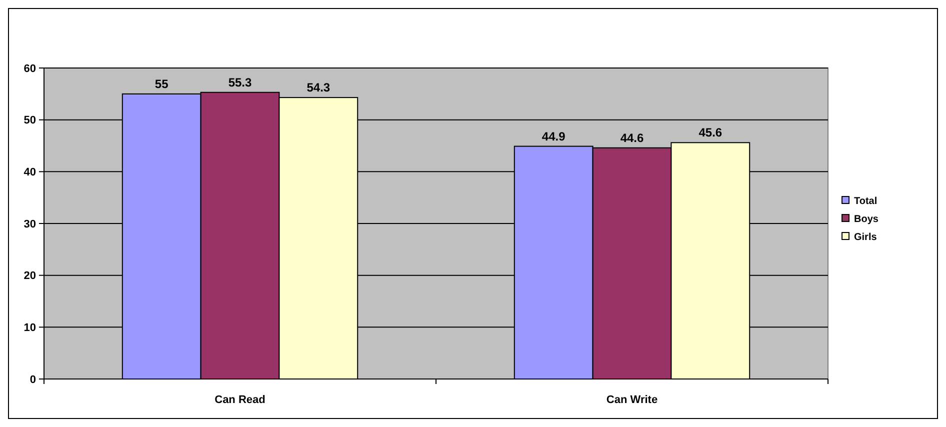  What do you see at coordinates (710, 133) in the screenshot?
I see `data-label: 45.6` at bounding box center [710, 133].